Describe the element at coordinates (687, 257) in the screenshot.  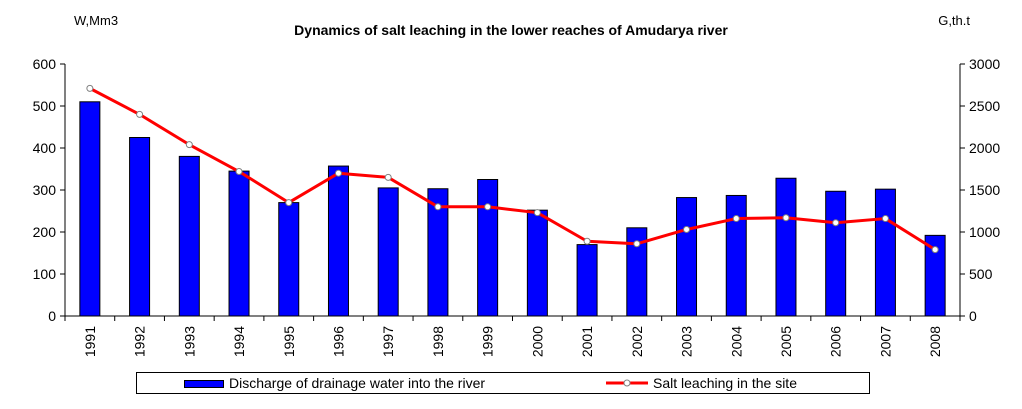
I see `bar-2003` at that location.